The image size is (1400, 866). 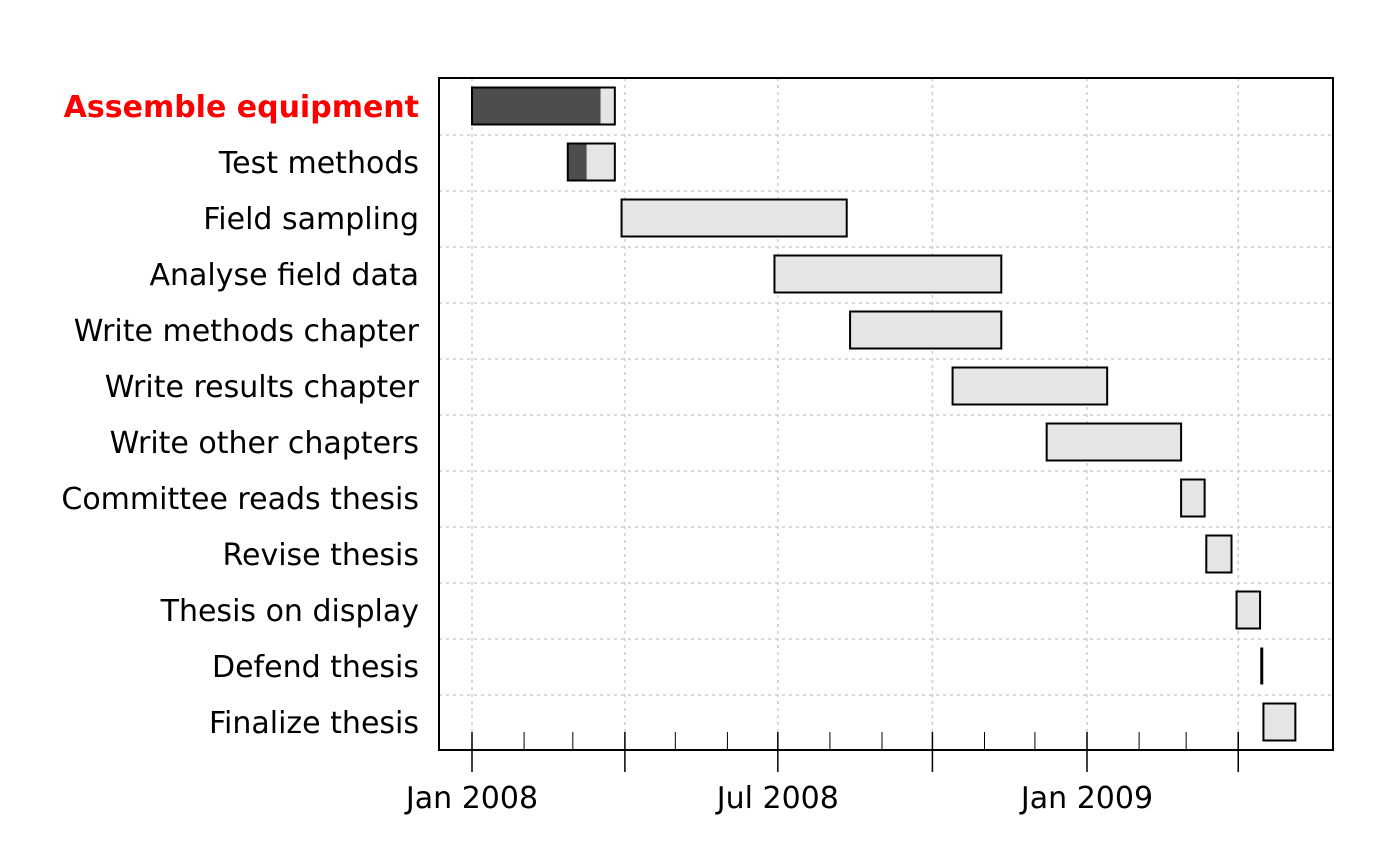 I want to click on task-label: Field sampling, so click(x=311, y=219).